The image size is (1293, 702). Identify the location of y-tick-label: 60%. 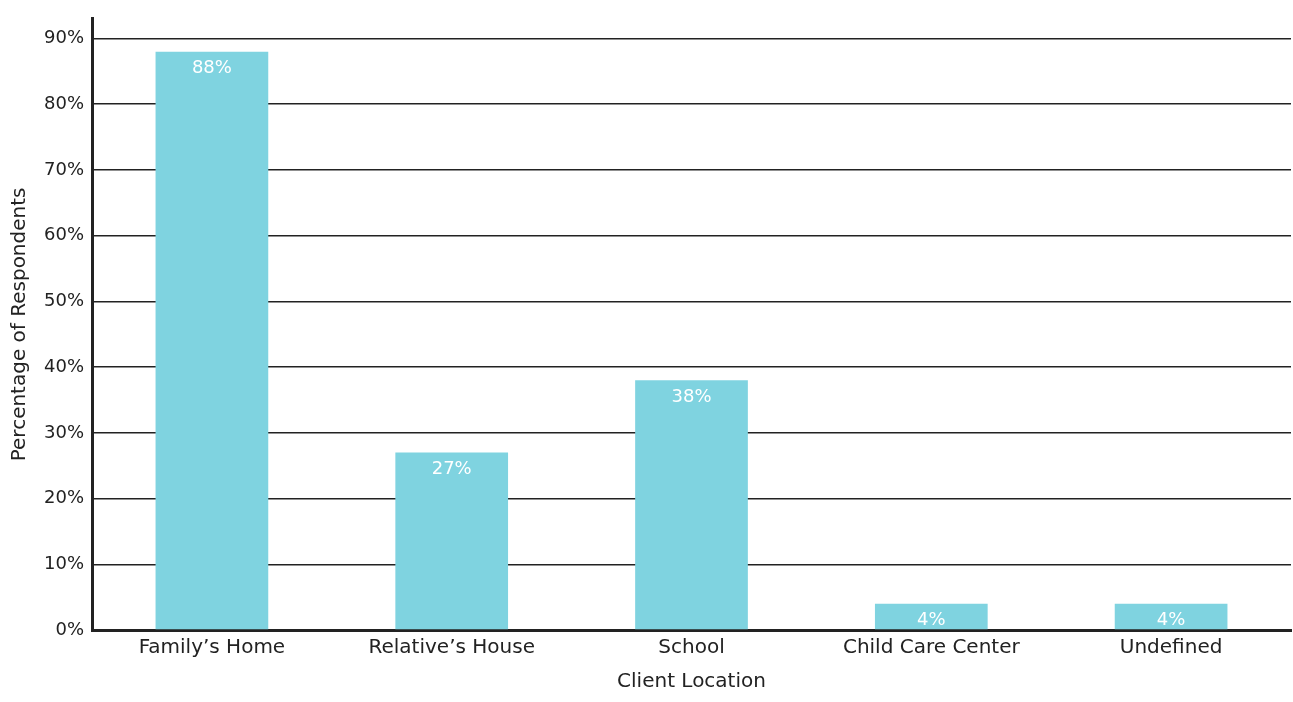
(64, 234).